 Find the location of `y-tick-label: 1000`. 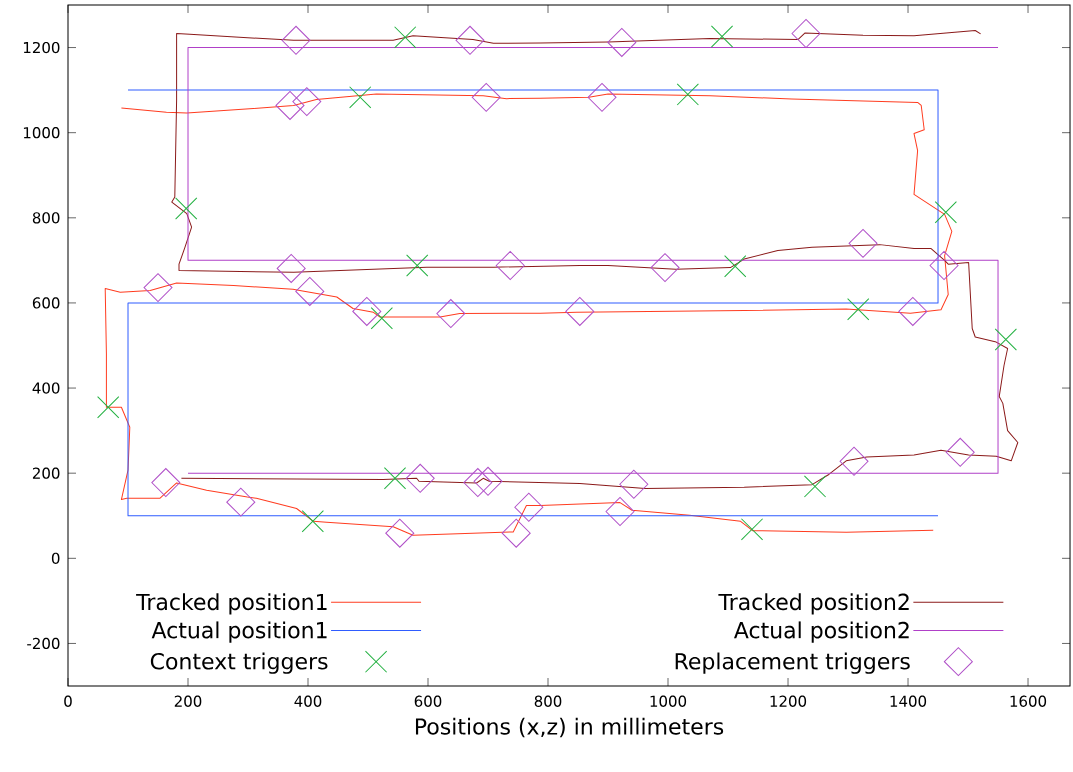

y-tick-label: 1000 is located at coordinates (41, 133).